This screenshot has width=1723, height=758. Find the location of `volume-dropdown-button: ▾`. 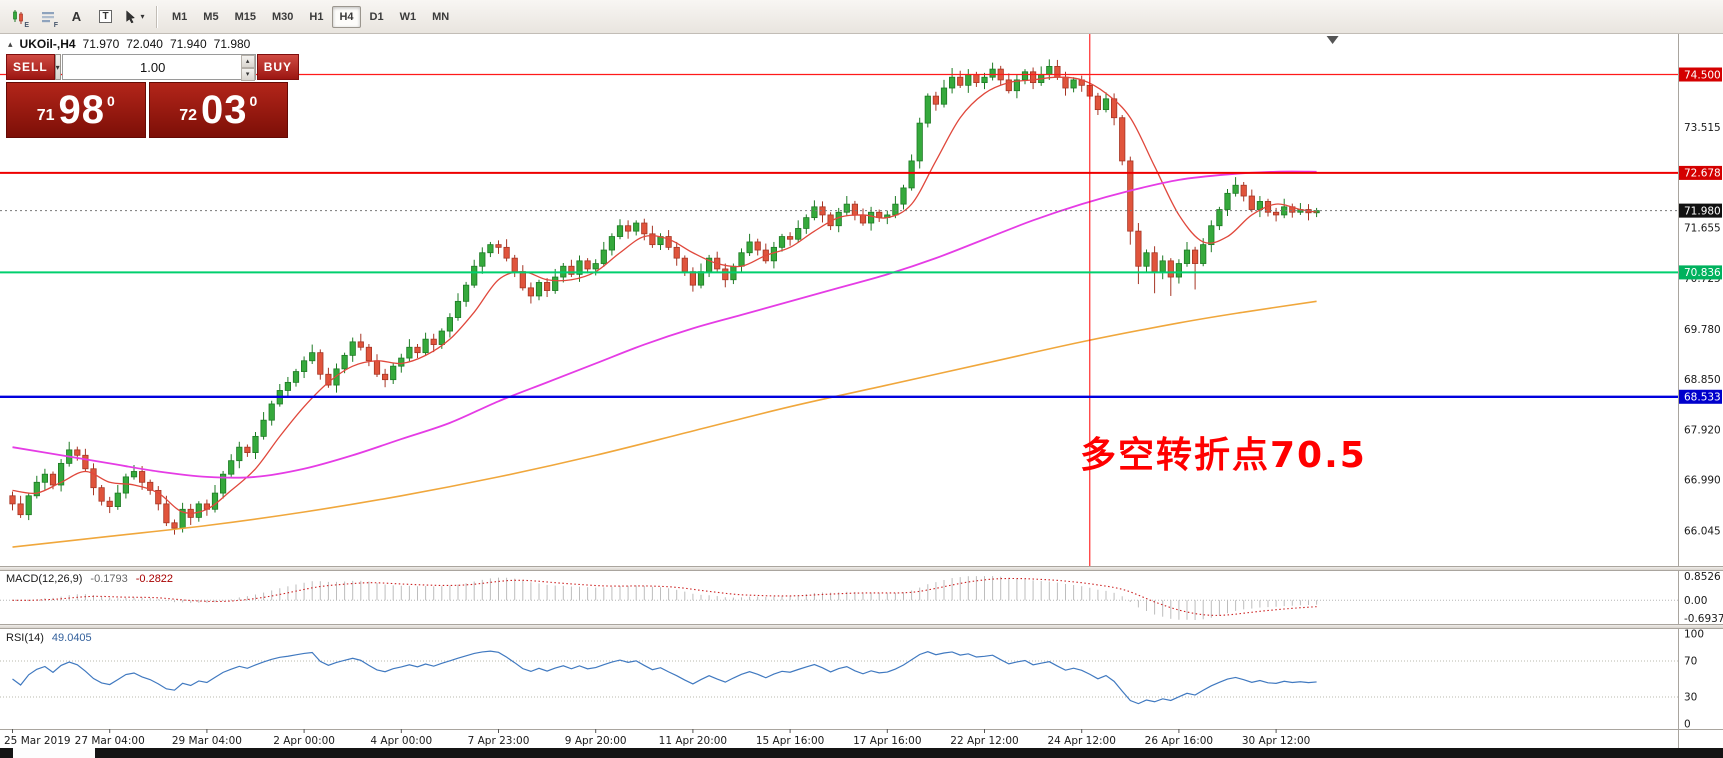

volume-dropdown-button: ▾ is located at coordinates (57, 67).